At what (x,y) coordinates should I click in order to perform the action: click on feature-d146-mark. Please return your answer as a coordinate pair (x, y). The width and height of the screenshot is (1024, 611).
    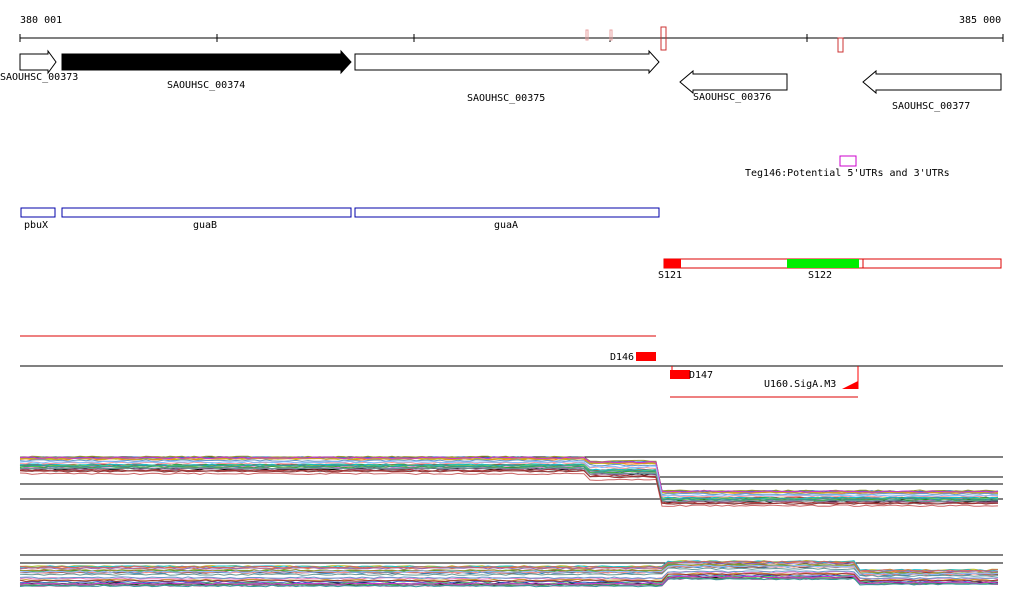
    Looking at the image, I should click on (646, 356).